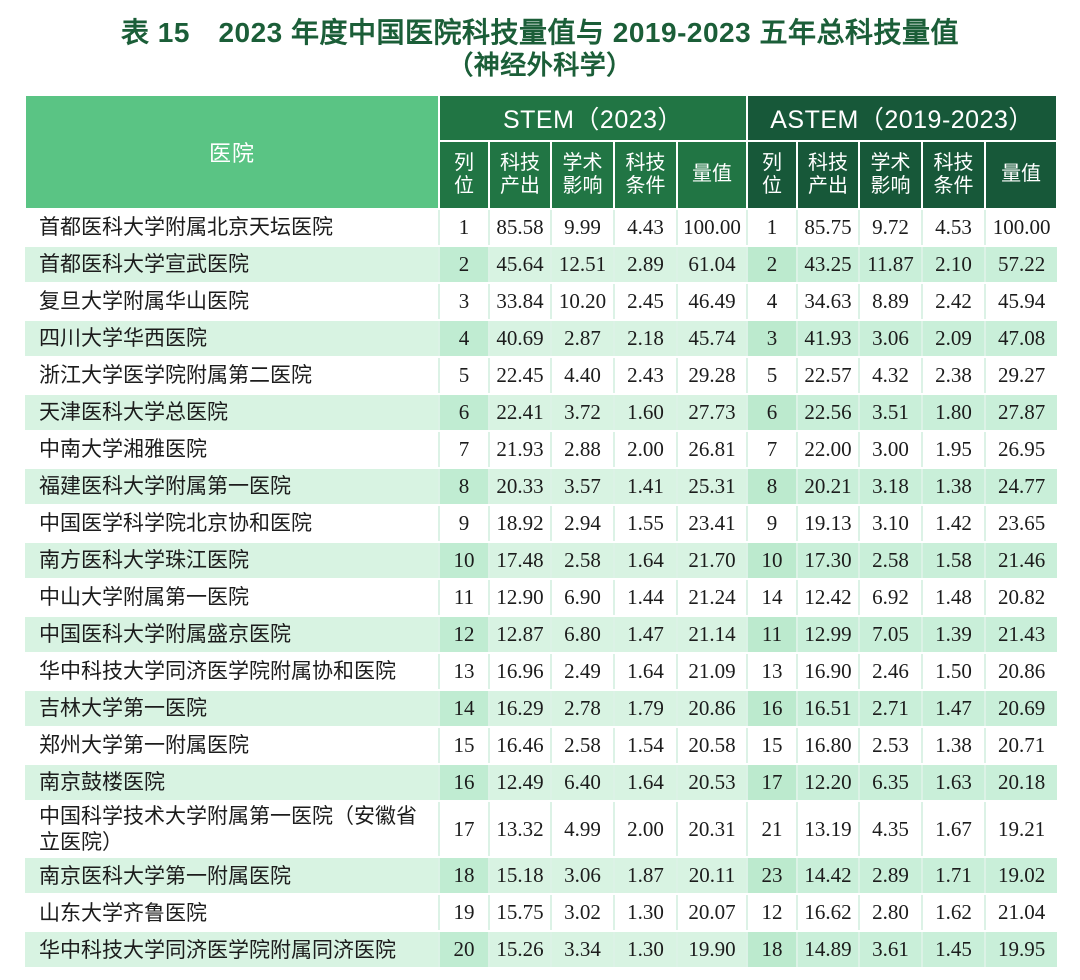 This screenshot has height=980, width=1080. What do you see at coordinates (232, 708) in the screenshot?
I see `hospital-name-cell: 吉林大学第一医院` at bounding box center [232, 708].